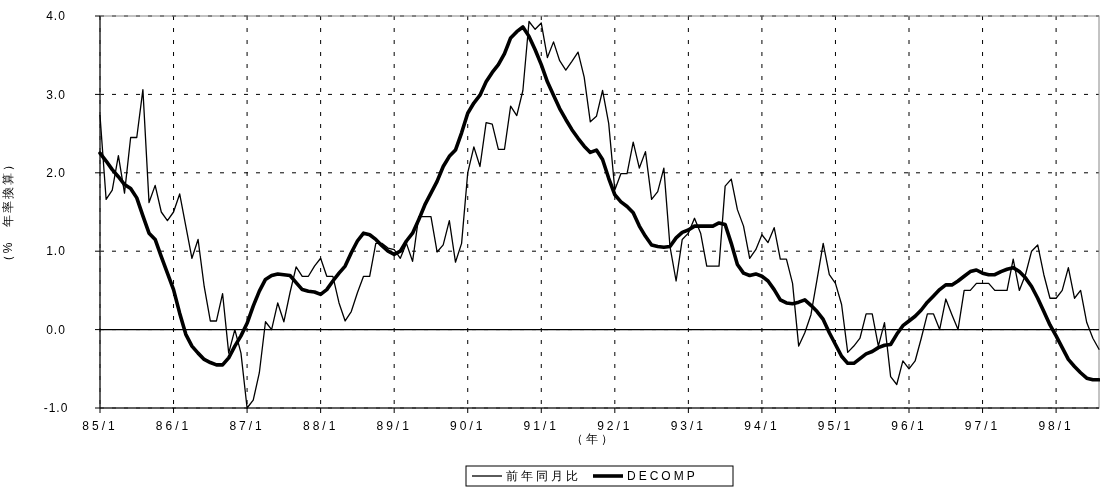 The width and height of the screenshot is (1100, 492). Describe the element at coordinates (982, 426) in the screenshot. I see `x-tick-label: 97/1` at that location.